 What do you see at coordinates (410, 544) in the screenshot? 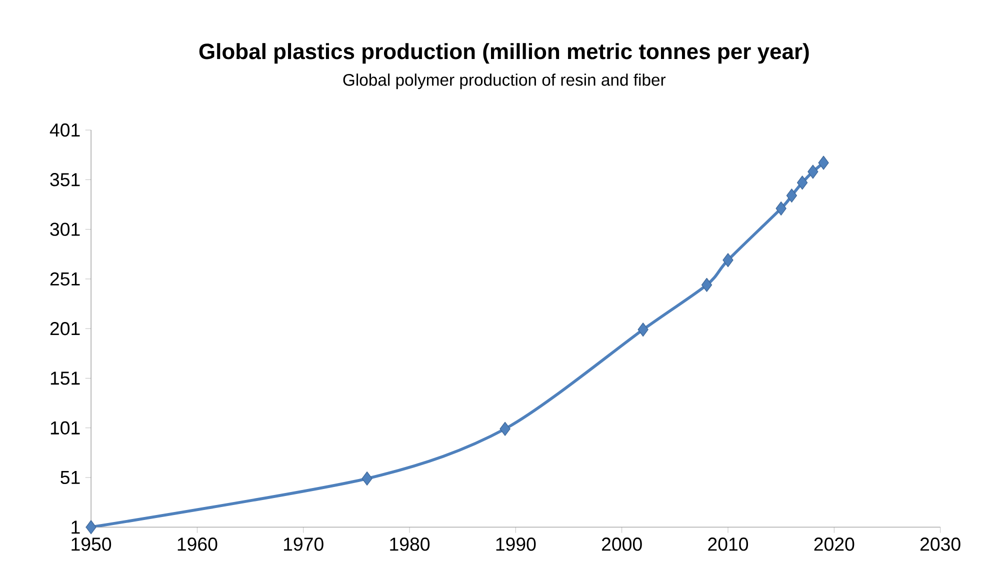
I see `x-tick-label: 1980` at bounding box center [410, 544].